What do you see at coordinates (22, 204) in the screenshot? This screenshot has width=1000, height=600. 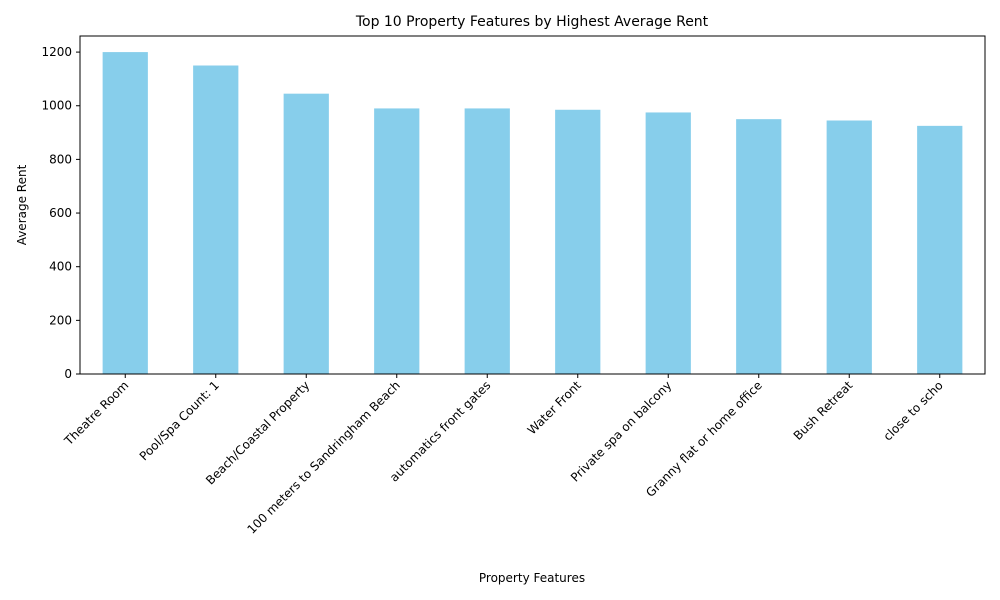 I see `y-axis-label: Average Rent` at bounding box center [22, 204].